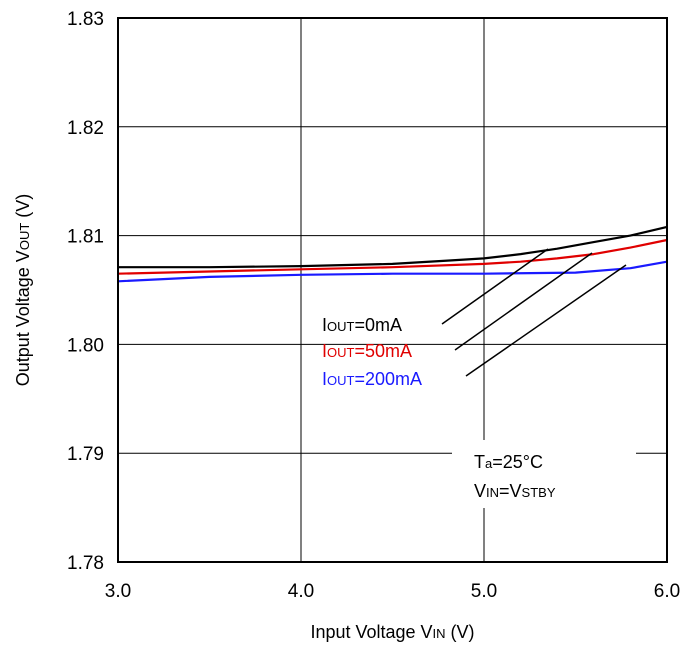 This screenshot has height=646, width=699. I want to click on annotations: Ta=25°C VIN=VSTBY, so click(515, 476).